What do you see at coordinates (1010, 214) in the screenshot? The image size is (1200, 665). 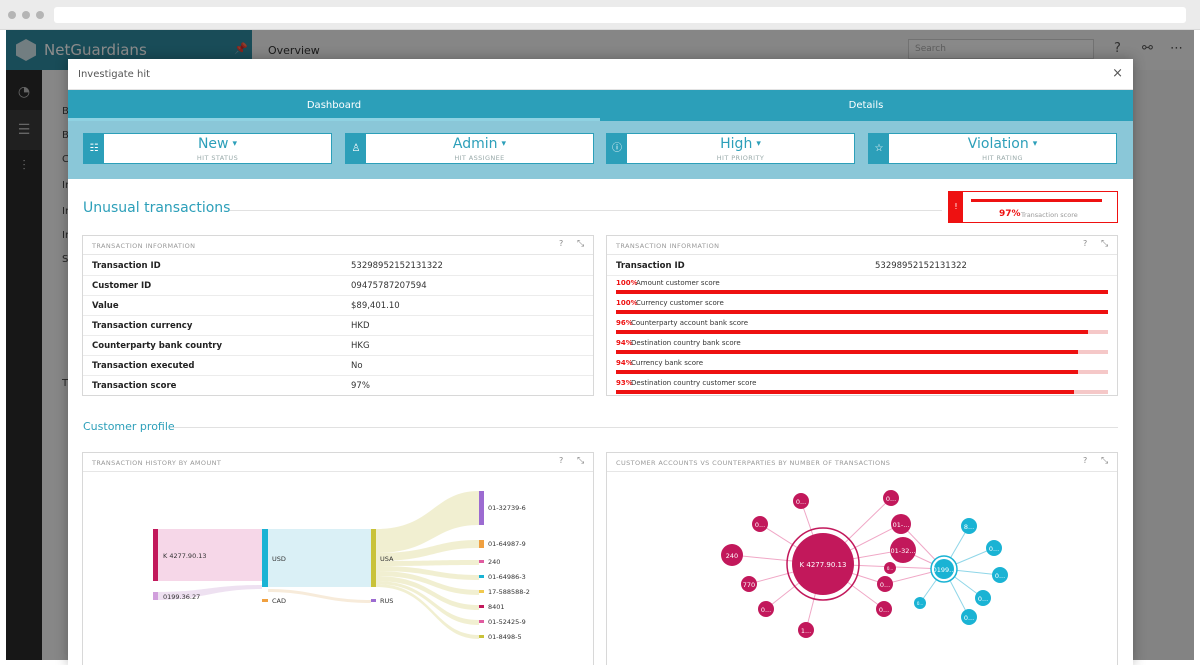 I see `transaction-score-value: 97%` at bounding box center [1010, 214].